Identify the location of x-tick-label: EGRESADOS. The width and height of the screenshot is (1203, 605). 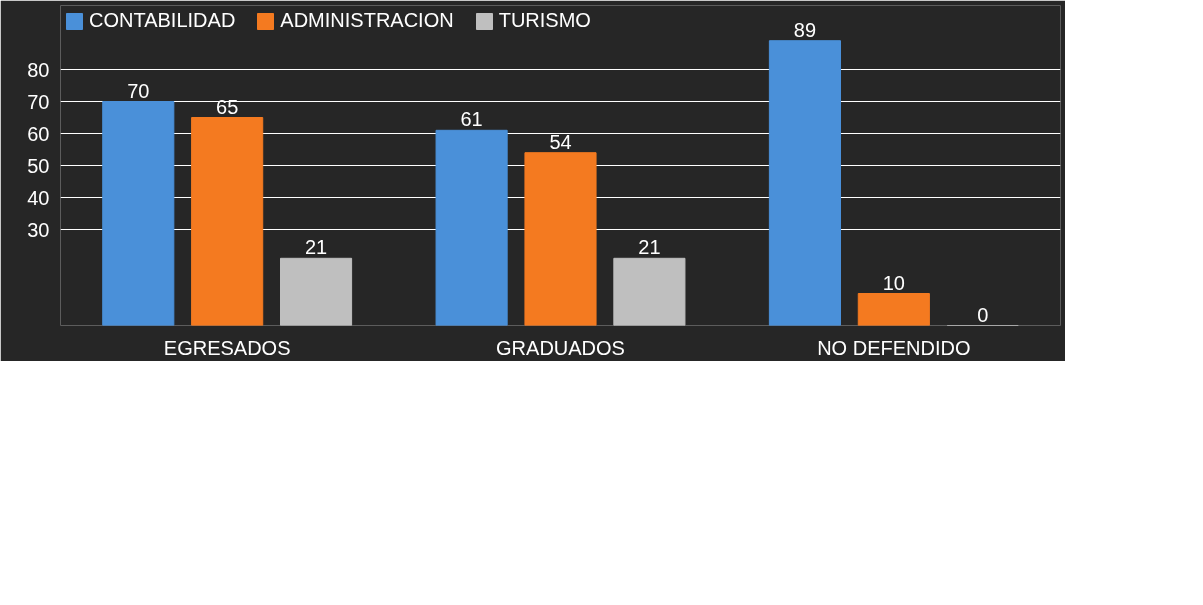
(227, 347).